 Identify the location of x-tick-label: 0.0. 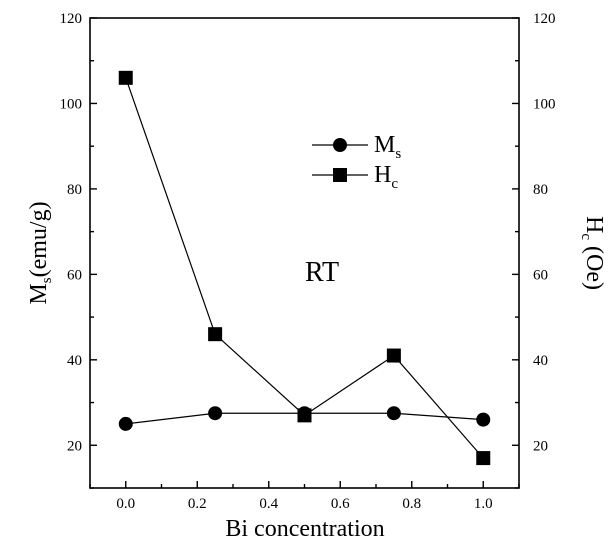
(125, 504).